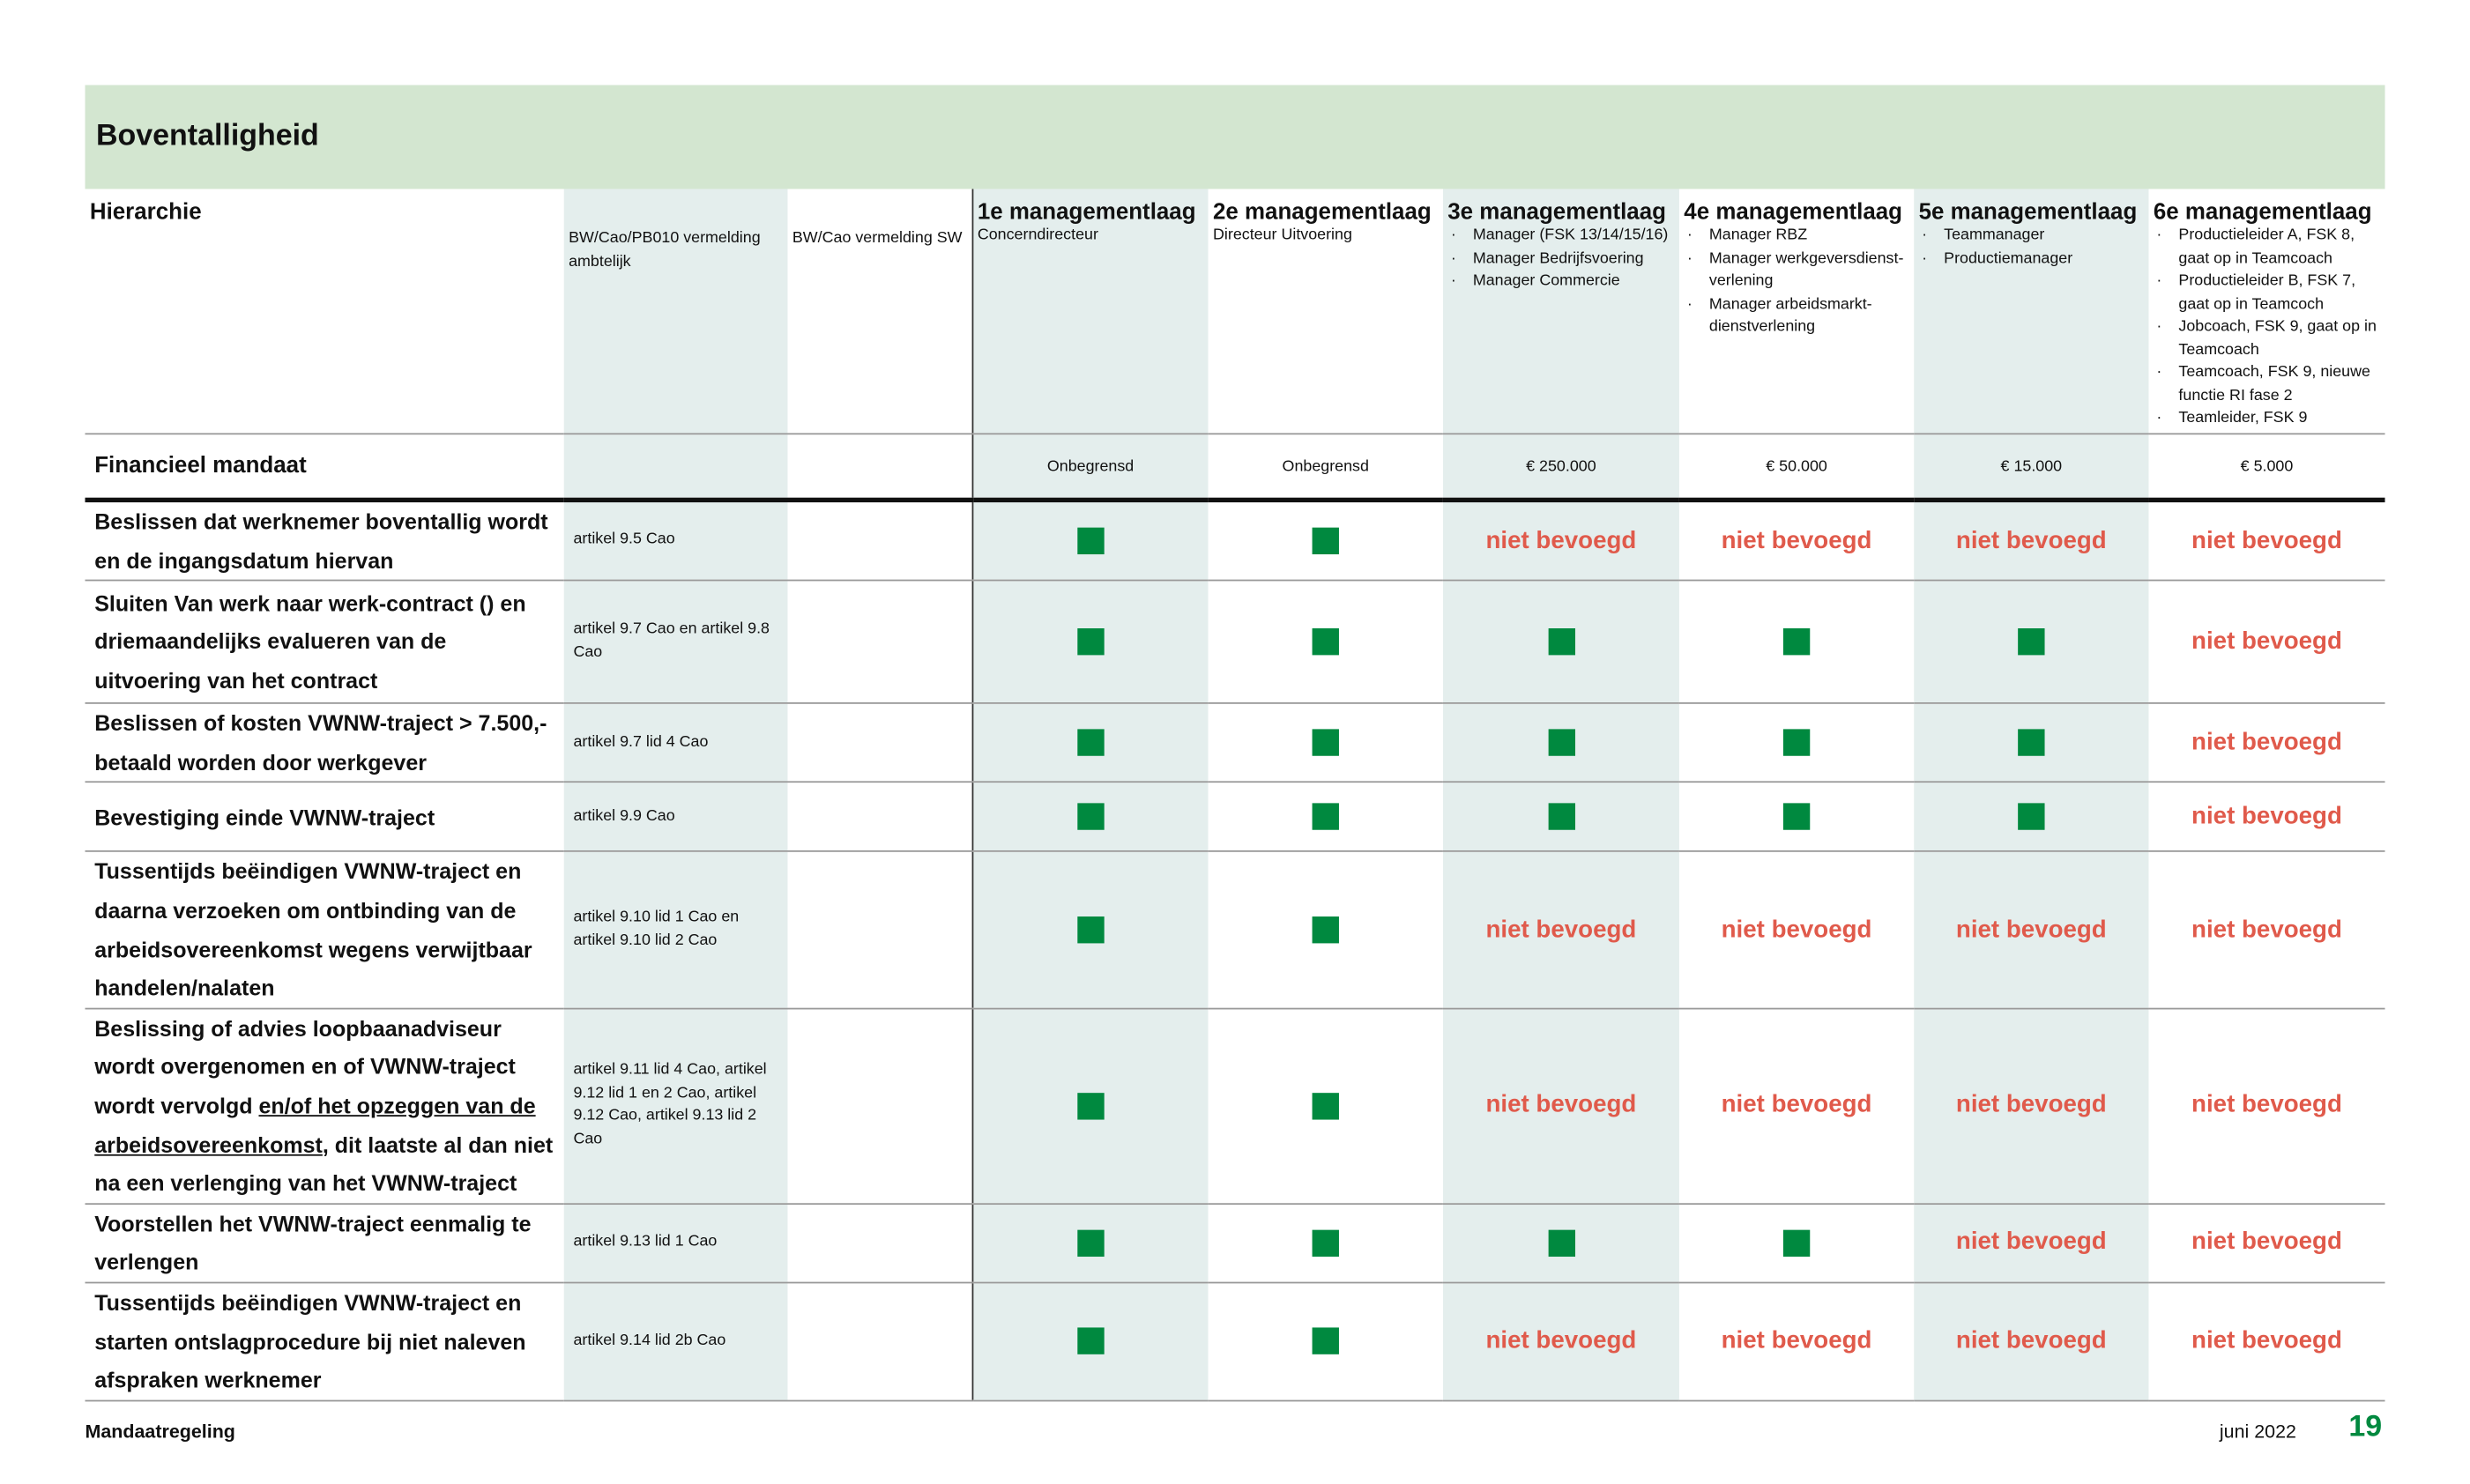 Image resolution: width=2470 pixels, height=1484 pixels. Describe the element at coordinates (324, 312) in the screenshot. I see `header-cell: Hierarchie` at that location.